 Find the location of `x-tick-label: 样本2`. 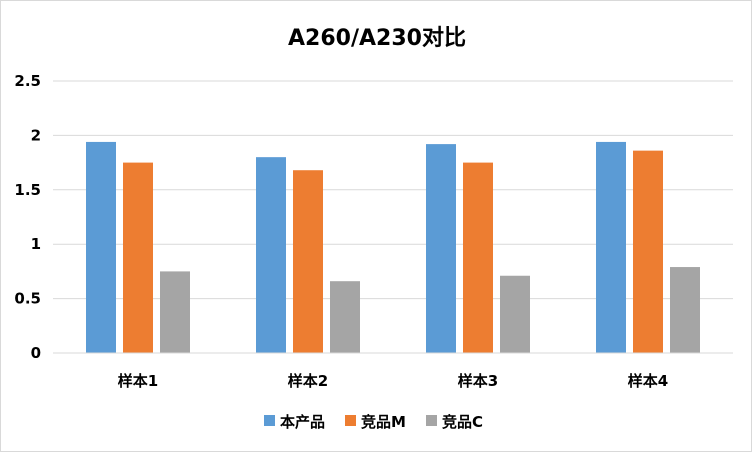

x-tick-label: 样本2 is located at coordinates (308, 381).